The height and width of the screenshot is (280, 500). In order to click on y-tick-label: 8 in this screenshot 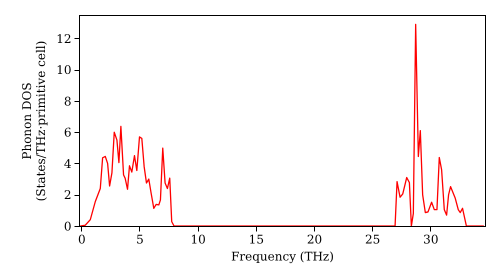, I will do `click(68, 101)`.